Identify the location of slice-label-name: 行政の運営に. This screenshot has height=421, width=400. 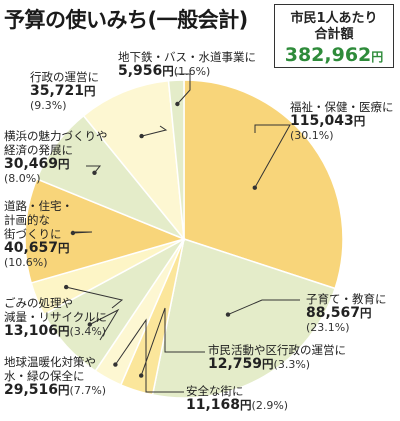
(64, 77).